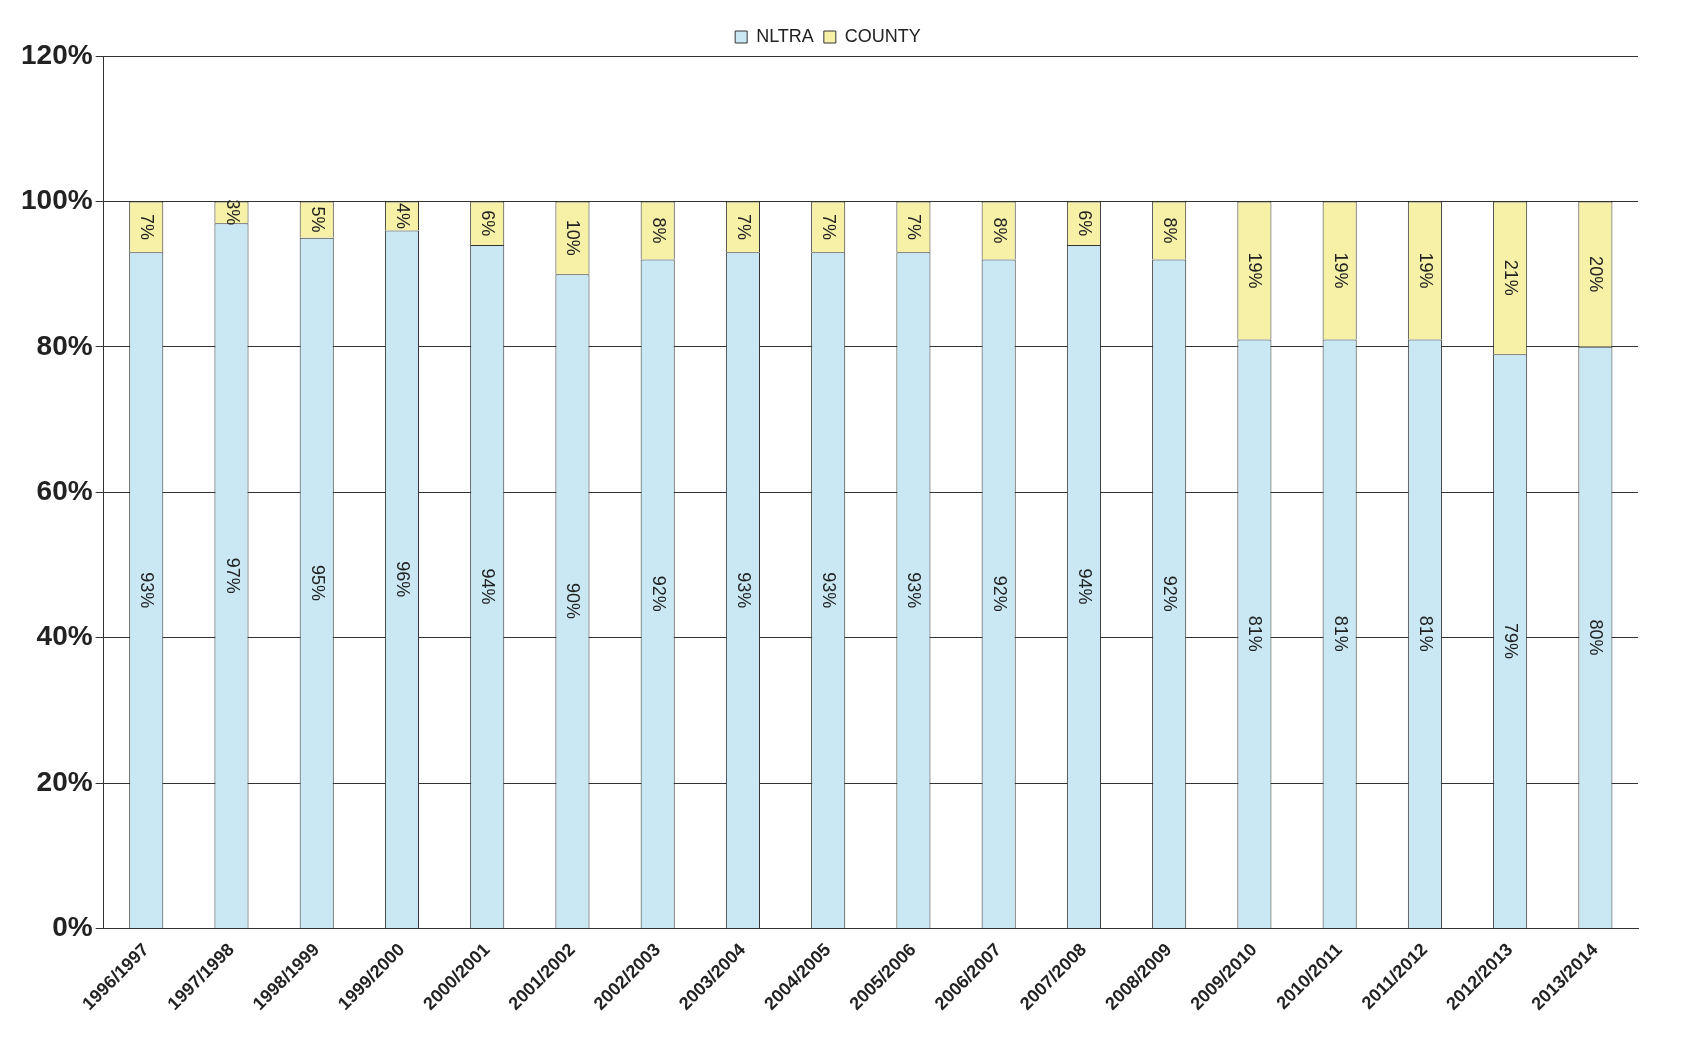 This screenshot has width=1691, height=1041. I want to click on data-label: 96%, so click(403, 579).